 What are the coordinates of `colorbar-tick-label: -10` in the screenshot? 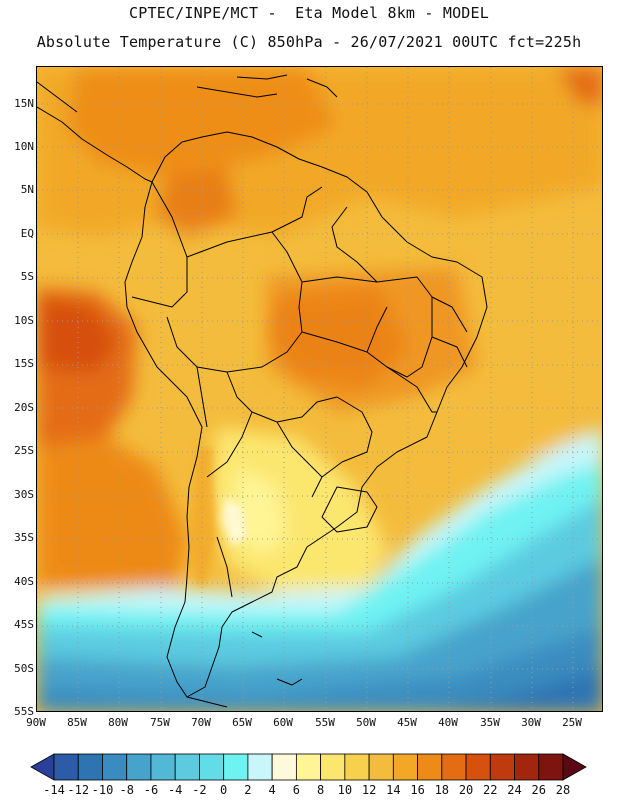 It's located at (103, 790).